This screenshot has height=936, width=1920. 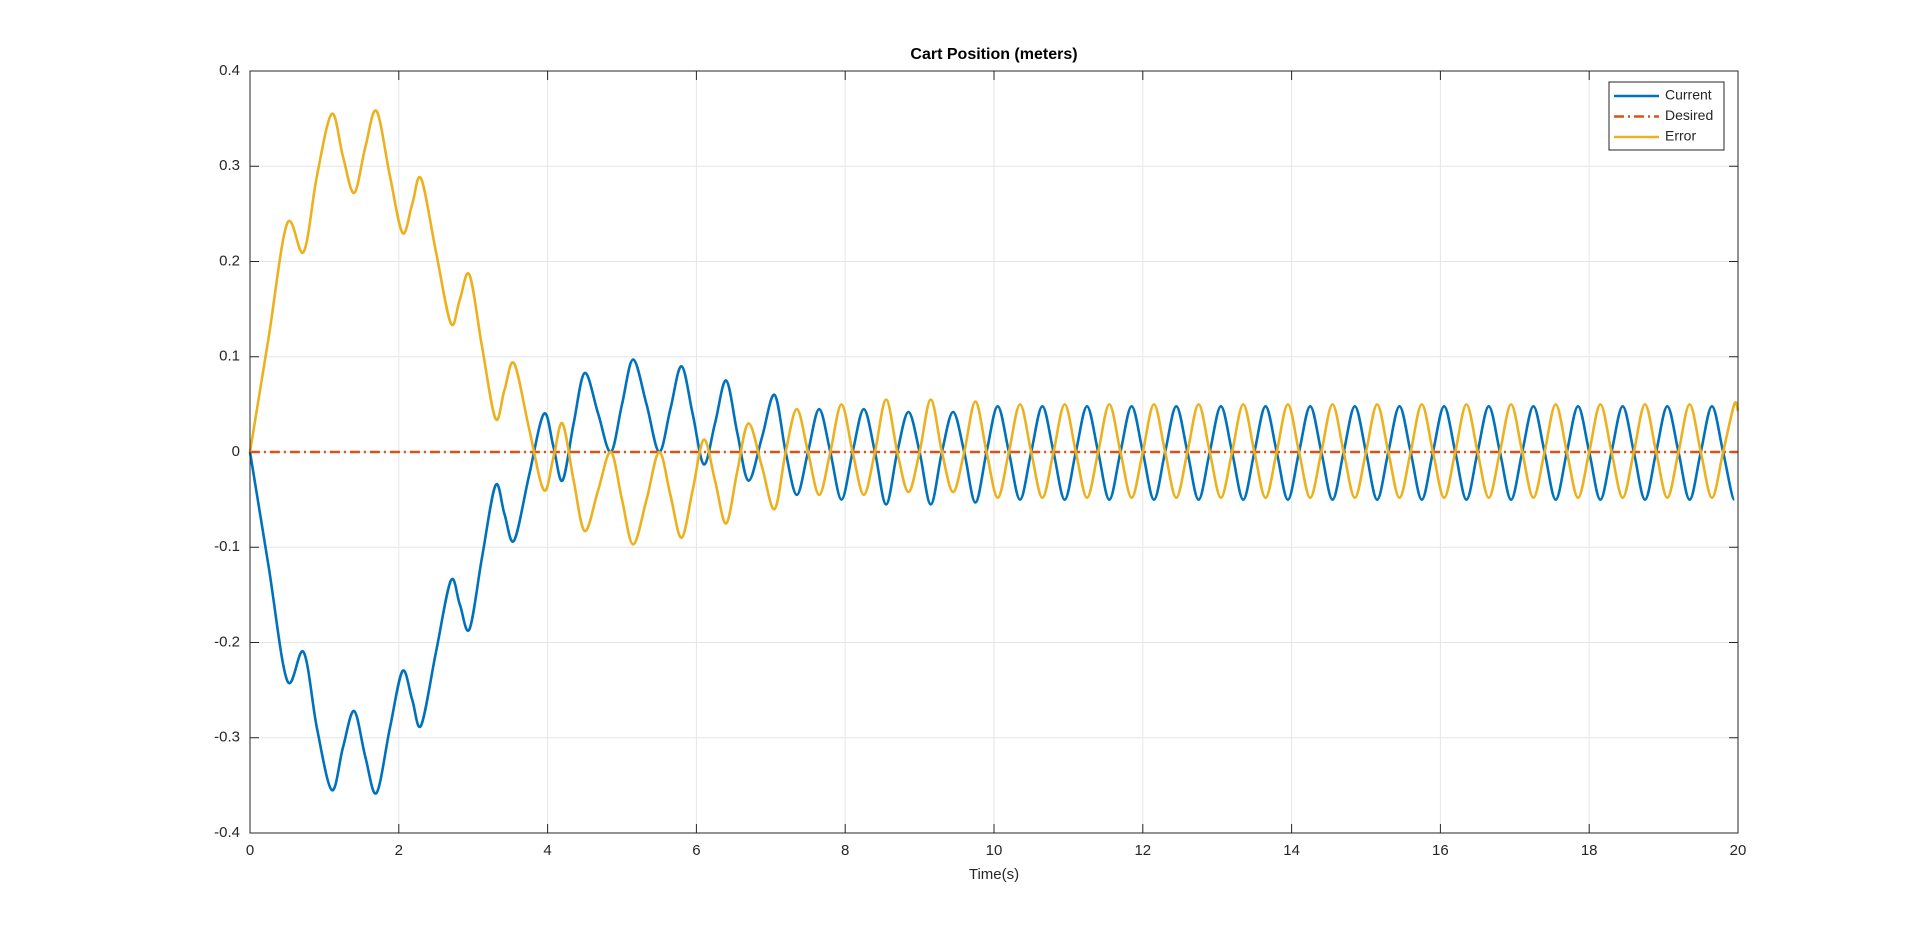 I want to click on x-tick-label: 6, so click(x=696, y=850).